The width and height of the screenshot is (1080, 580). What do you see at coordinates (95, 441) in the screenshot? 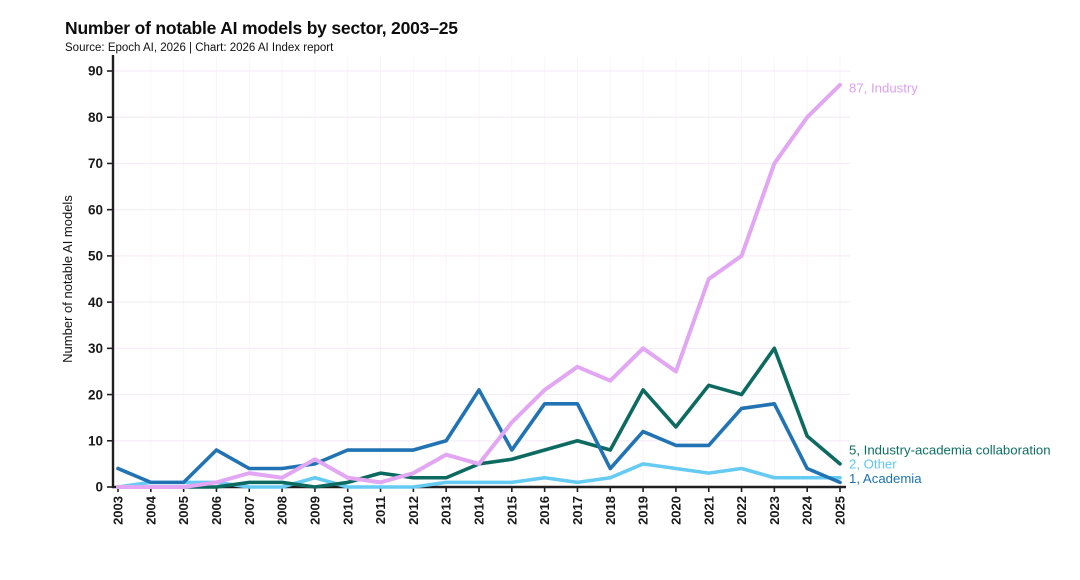
I see `y-tick-label: 10` at bounding box center [95, 441].